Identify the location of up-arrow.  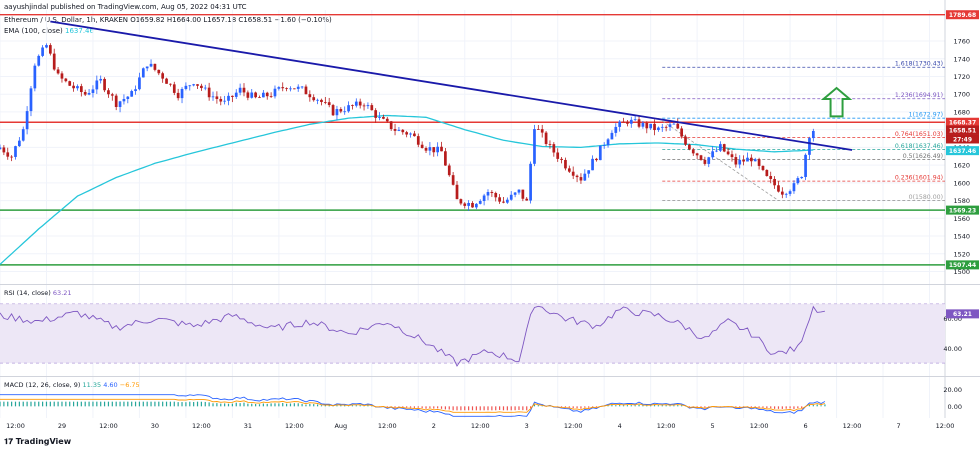
(836, 102).